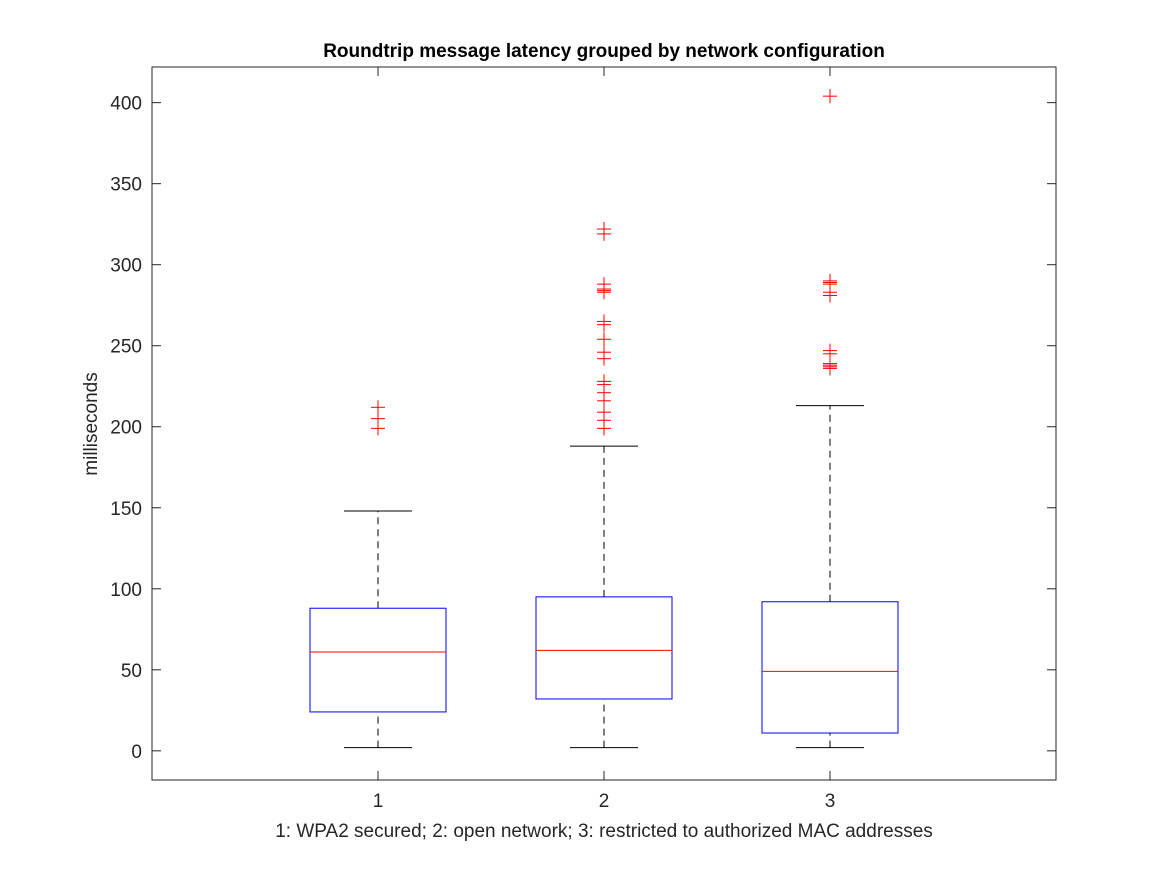 The height and width of the screenshot is (880, 1167). I want to click on y-tick-label: 200, so click(126, 428).